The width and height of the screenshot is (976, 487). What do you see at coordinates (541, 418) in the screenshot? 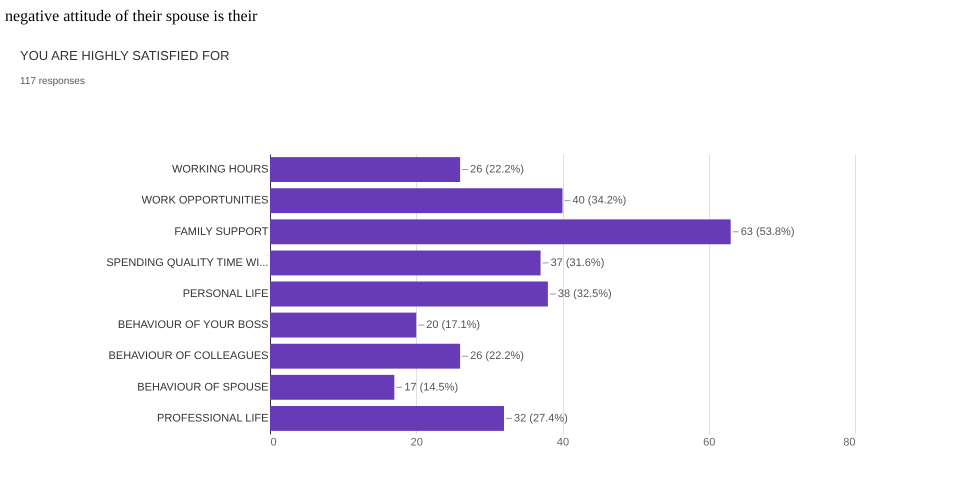
I see `data-label: 32 (27.4%)` at bounding box center [541, 418].